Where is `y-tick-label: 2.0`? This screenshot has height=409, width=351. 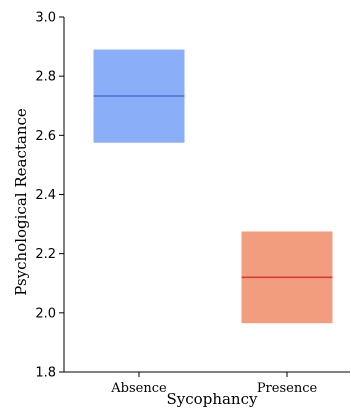
y-tick-label: 2.0 is located at coordinates (45, 313).